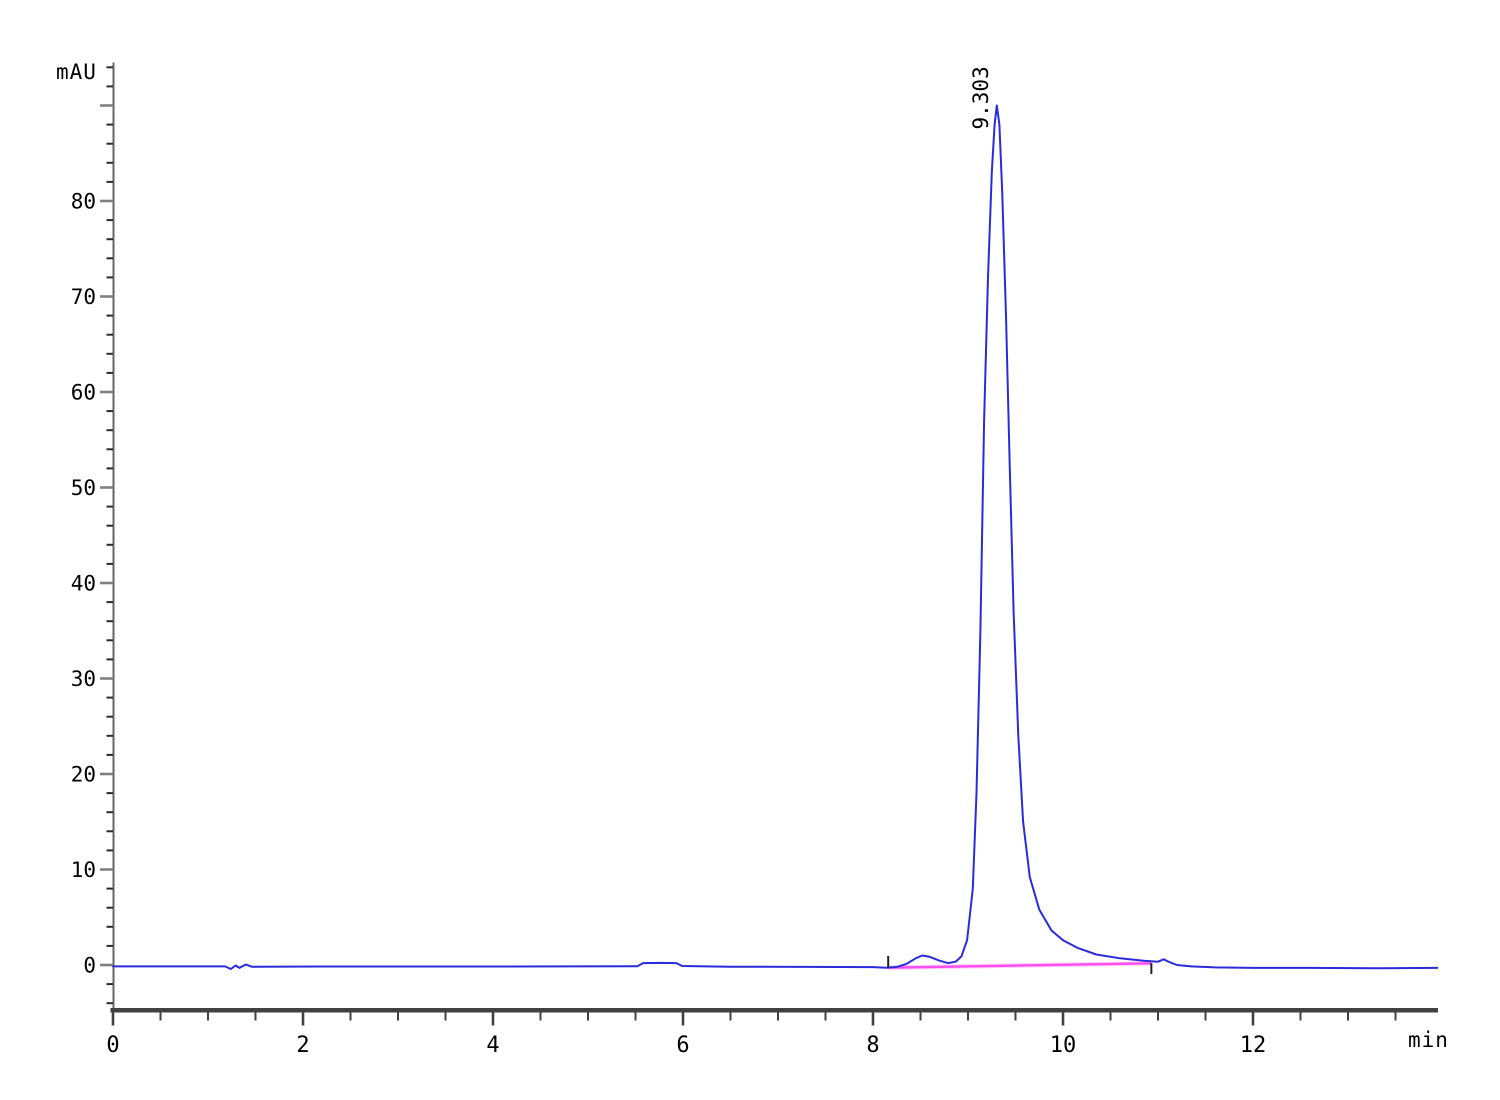 This screenshot has width=1500, height=1100. What do you see at coordinates (1020, 965) in the screenshot?
I see `integration-baseline` at bounding box center [1020, 965].